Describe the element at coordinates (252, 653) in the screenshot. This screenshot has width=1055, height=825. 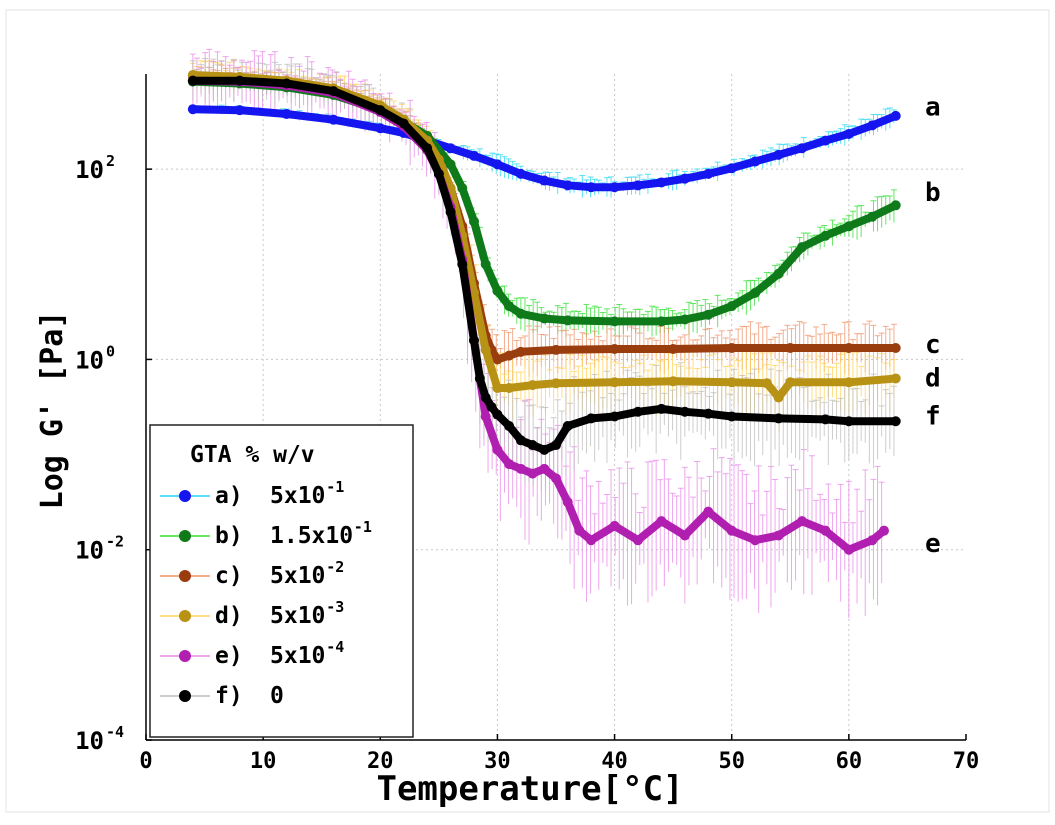
I see `legend-entry: e) 5x10 -4` at that location.